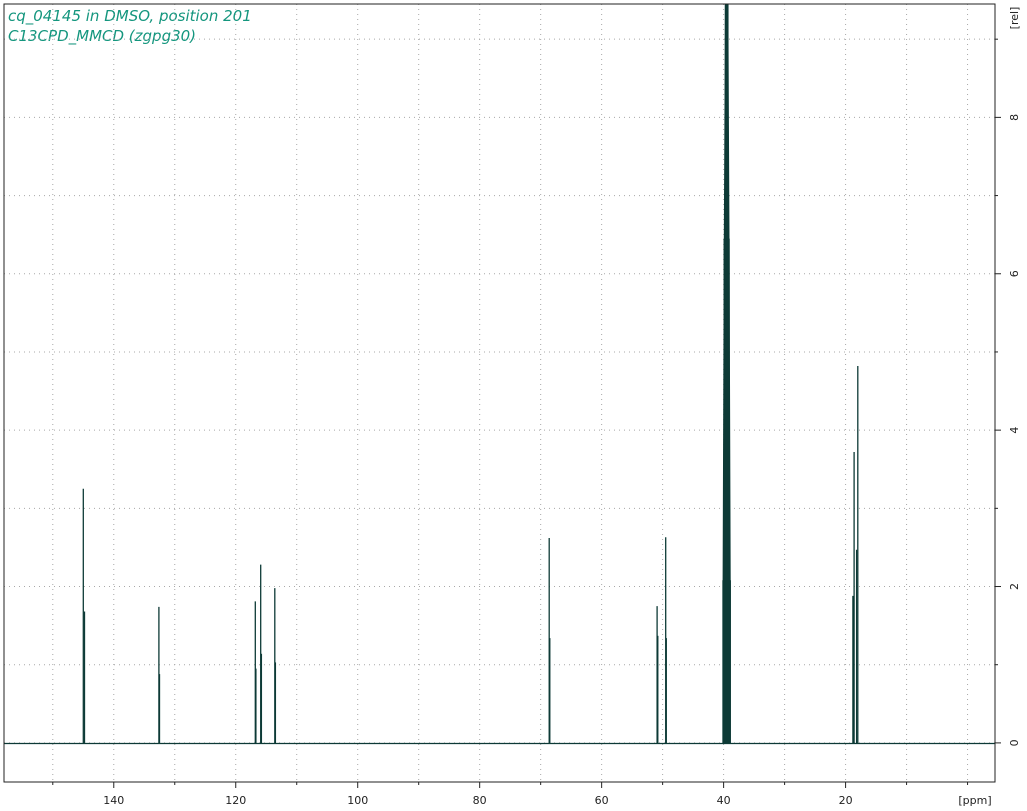 Image resolution: width=1027 pixels, height=811 pixels. Describe the element at coordinates (235, 800) in the screenshot. I see `x-tick-label: 120` at that location.